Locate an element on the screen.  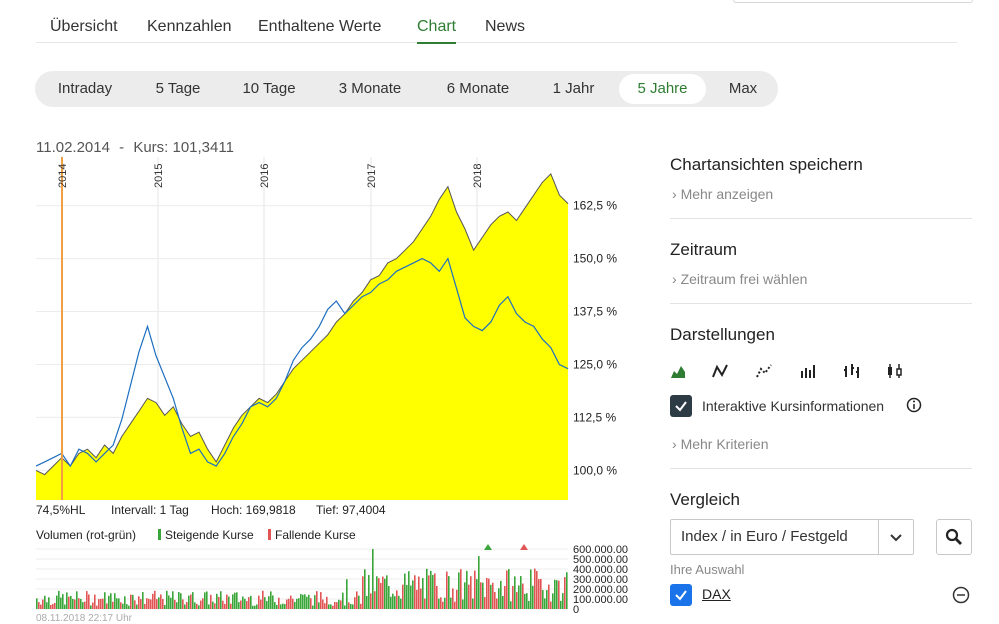
period-5-tage: 5 Tage is located at coordinates (178, 88).